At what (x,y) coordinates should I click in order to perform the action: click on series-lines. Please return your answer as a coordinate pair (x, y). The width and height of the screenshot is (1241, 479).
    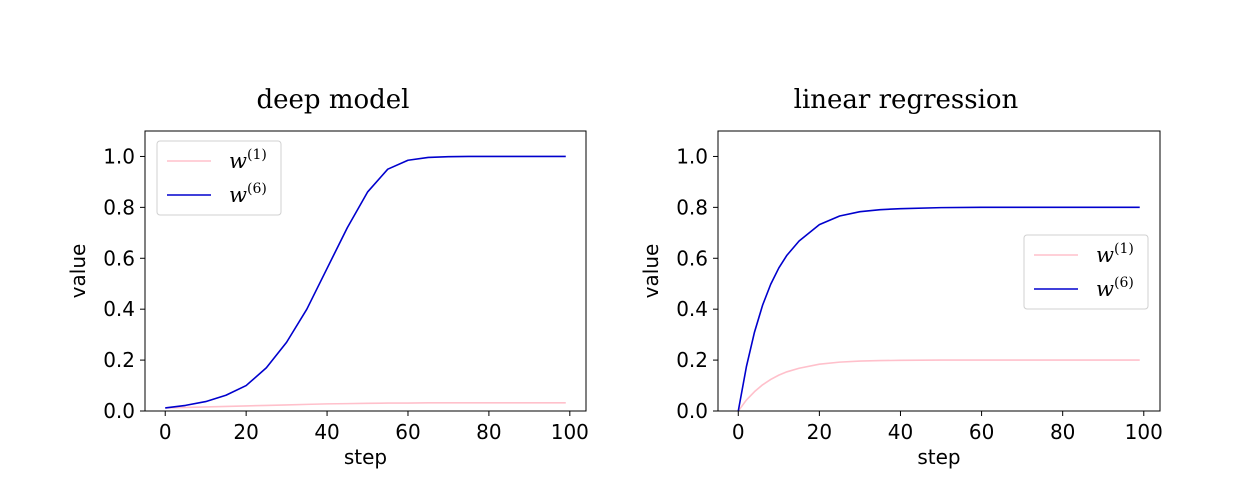
    Looking at the image, I should click on (938, 309).